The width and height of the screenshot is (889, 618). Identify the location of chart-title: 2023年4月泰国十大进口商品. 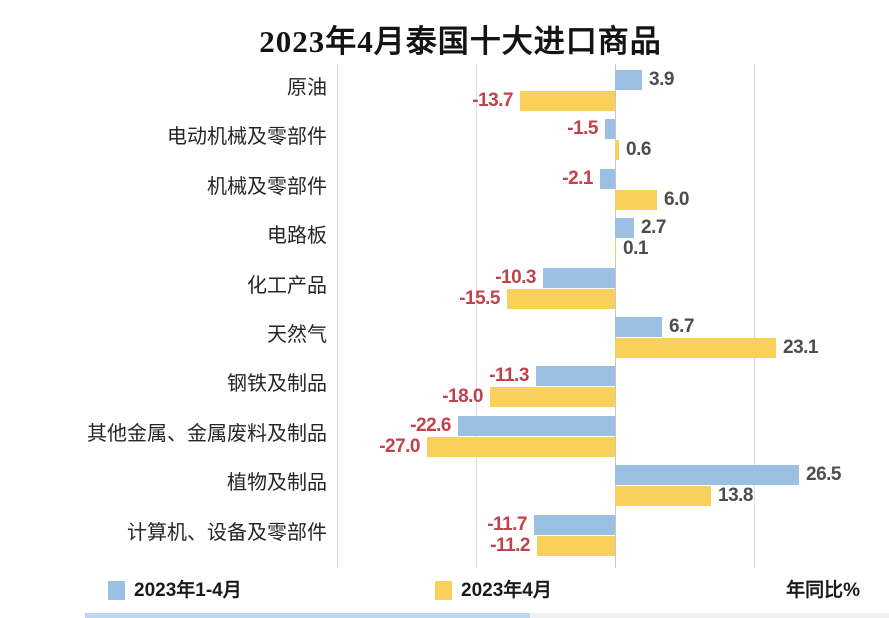
(460, 41).